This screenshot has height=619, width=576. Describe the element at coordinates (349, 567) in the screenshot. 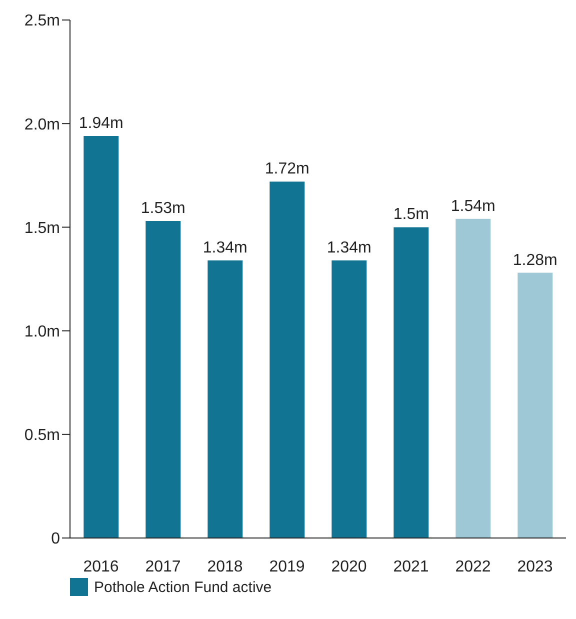

I see `x-tick-label: 2020` at that location.